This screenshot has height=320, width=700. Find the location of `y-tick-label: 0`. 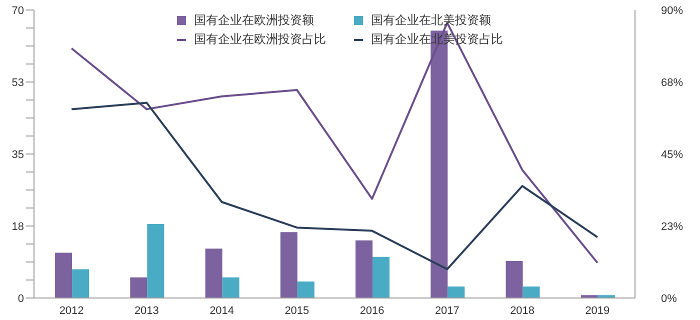

y-tick-label: 0 is located at coordinates (21, 298).